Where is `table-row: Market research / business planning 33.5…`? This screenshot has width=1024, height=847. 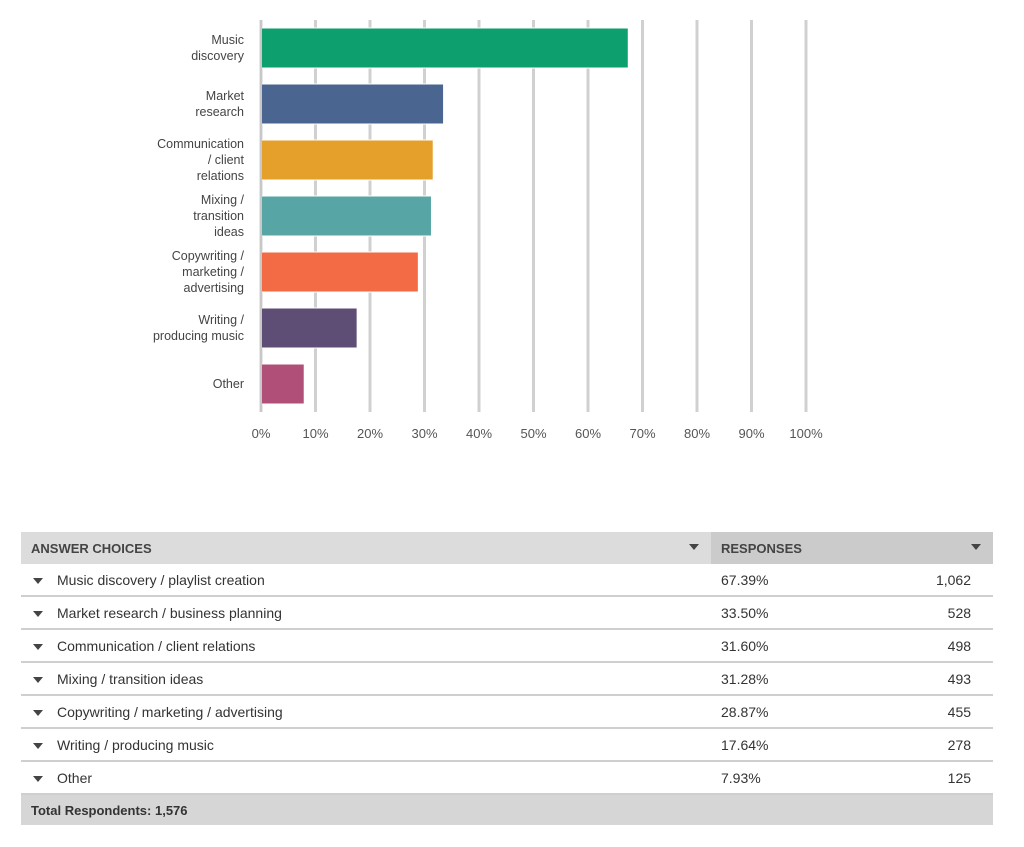
table-row: Market research / business planning 33.5… is located at coordinates (507, 613).